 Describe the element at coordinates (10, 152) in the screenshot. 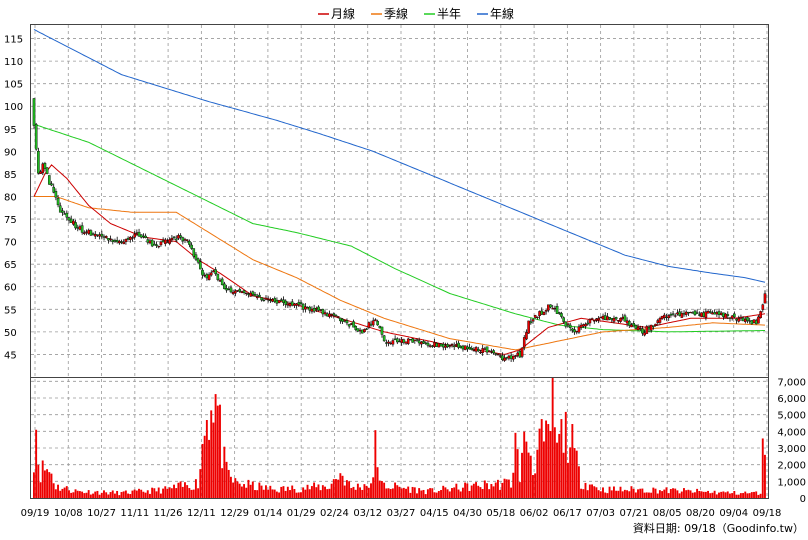

I see `price-tick-label: 90` at that location.